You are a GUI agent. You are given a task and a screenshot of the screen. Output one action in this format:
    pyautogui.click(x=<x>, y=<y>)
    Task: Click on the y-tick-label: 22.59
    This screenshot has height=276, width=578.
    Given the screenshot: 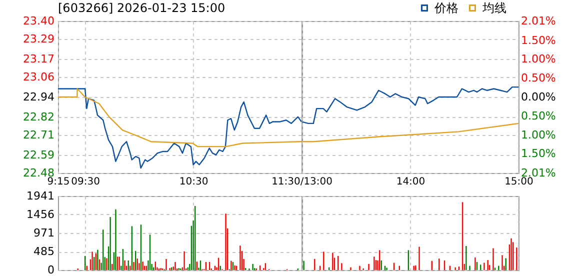 What is the action you would take?
    pyautogui.click(x=38, y=155)
    